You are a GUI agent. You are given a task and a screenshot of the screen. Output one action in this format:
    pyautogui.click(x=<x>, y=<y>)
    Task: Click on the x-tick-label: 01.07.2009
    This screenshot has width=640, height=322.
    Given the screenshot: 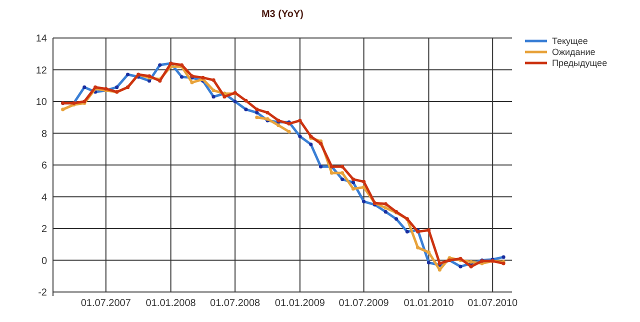 What is the action you would take?
    pyautogui.click(x=364, y=303)
    